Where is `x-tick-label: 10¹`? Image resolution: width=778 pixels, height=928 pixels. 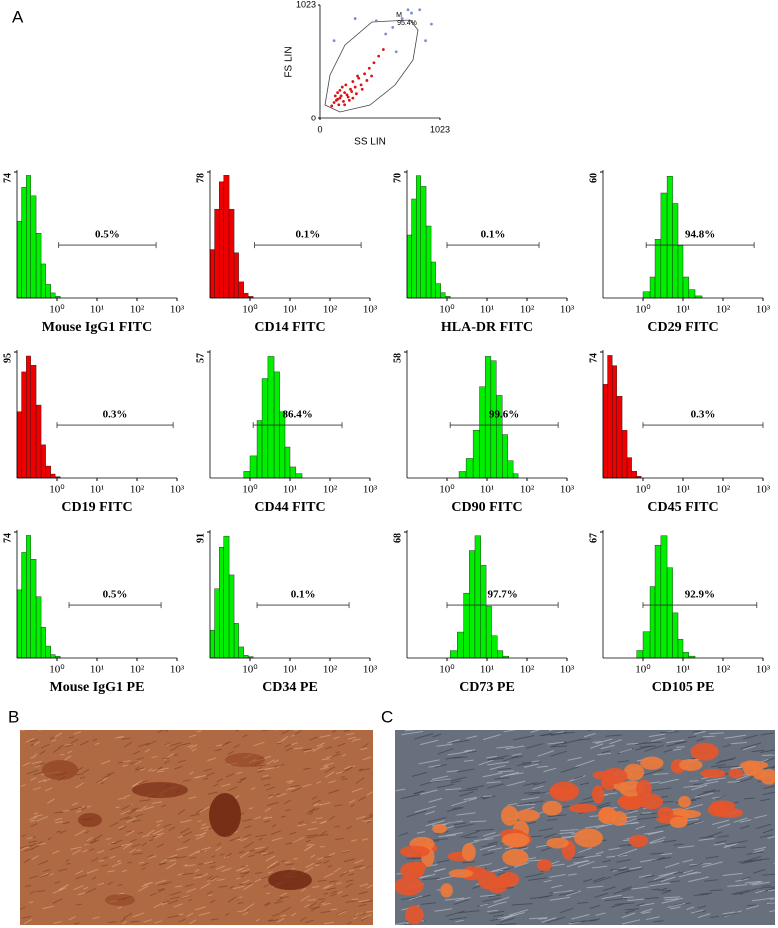
x-tick-label: 10¹ is located at coordinates (487, 490).